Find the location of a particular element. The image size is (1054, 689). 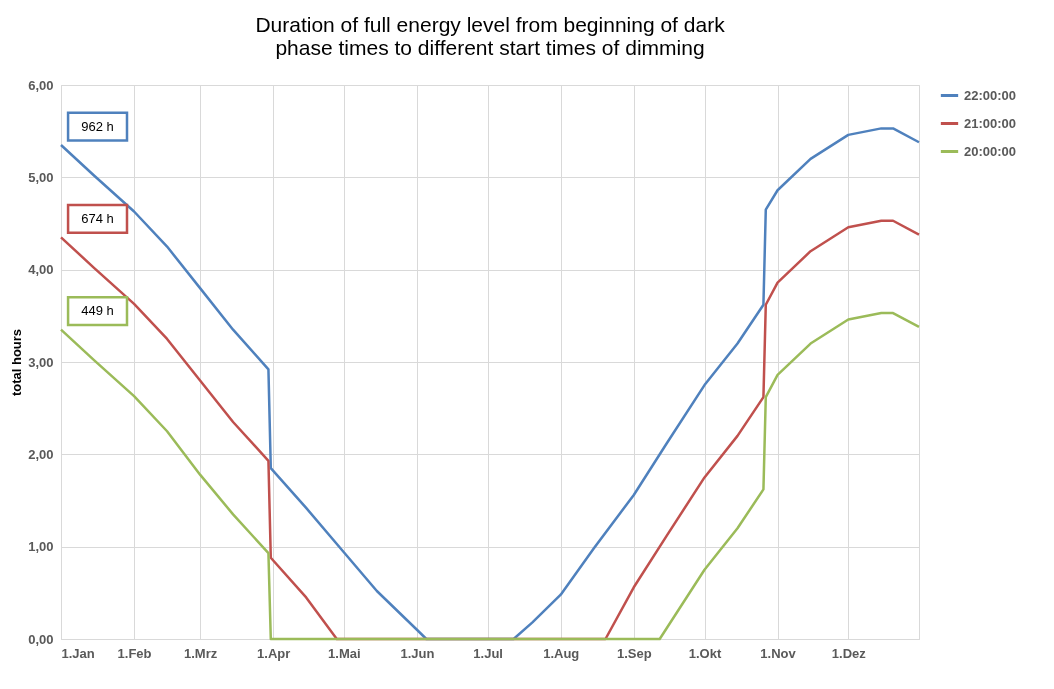

x-tick-label: 1.Aug is located at coordinates (561, 653).